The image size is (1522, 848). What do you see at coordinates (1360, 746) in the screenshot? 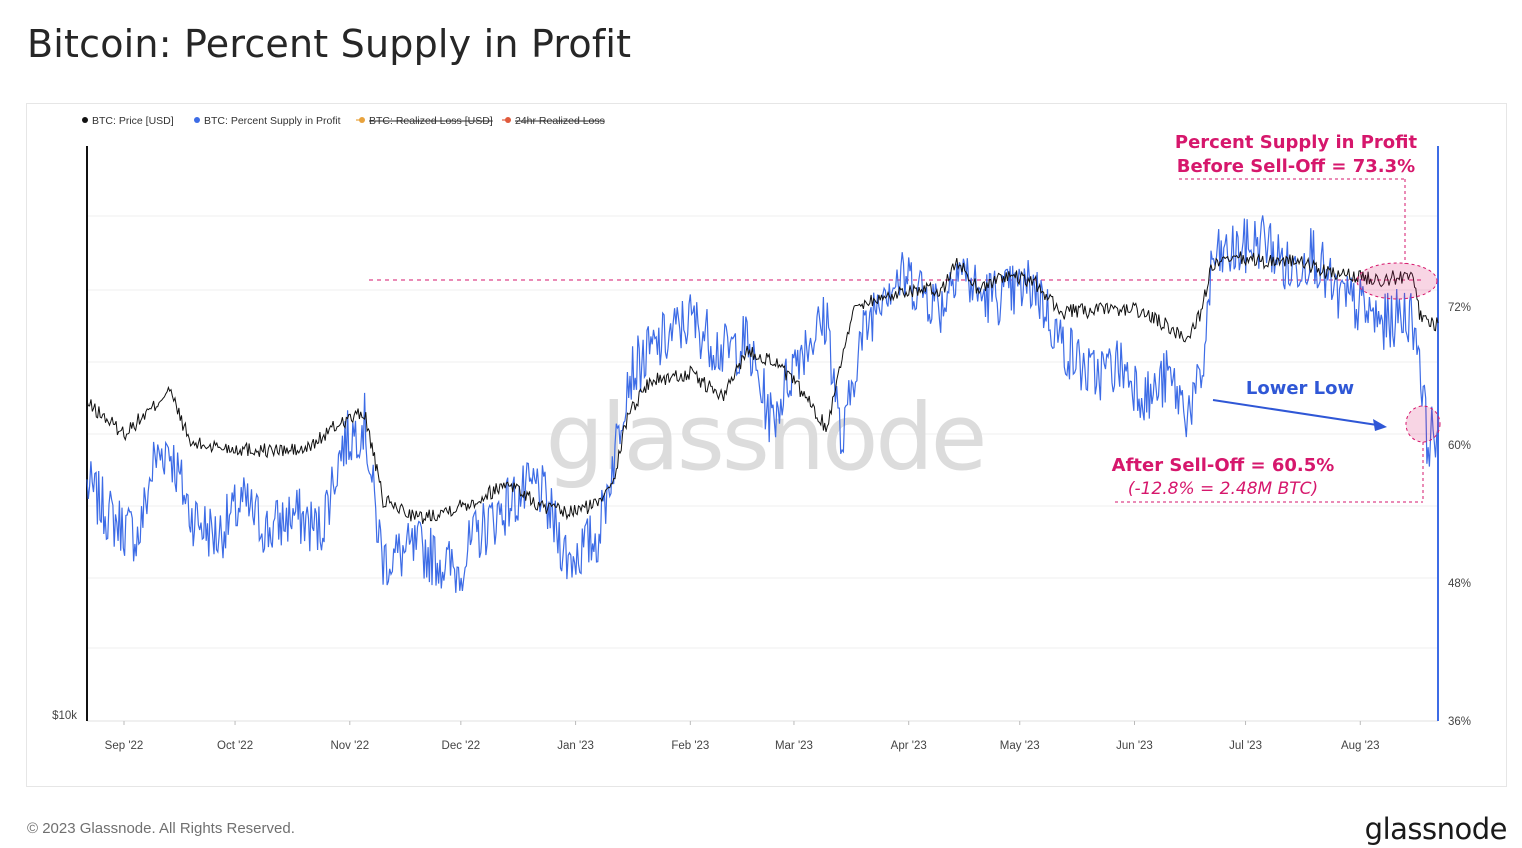
I see `x-tick-label: Aug '23` at bounding box center [1360, 746].